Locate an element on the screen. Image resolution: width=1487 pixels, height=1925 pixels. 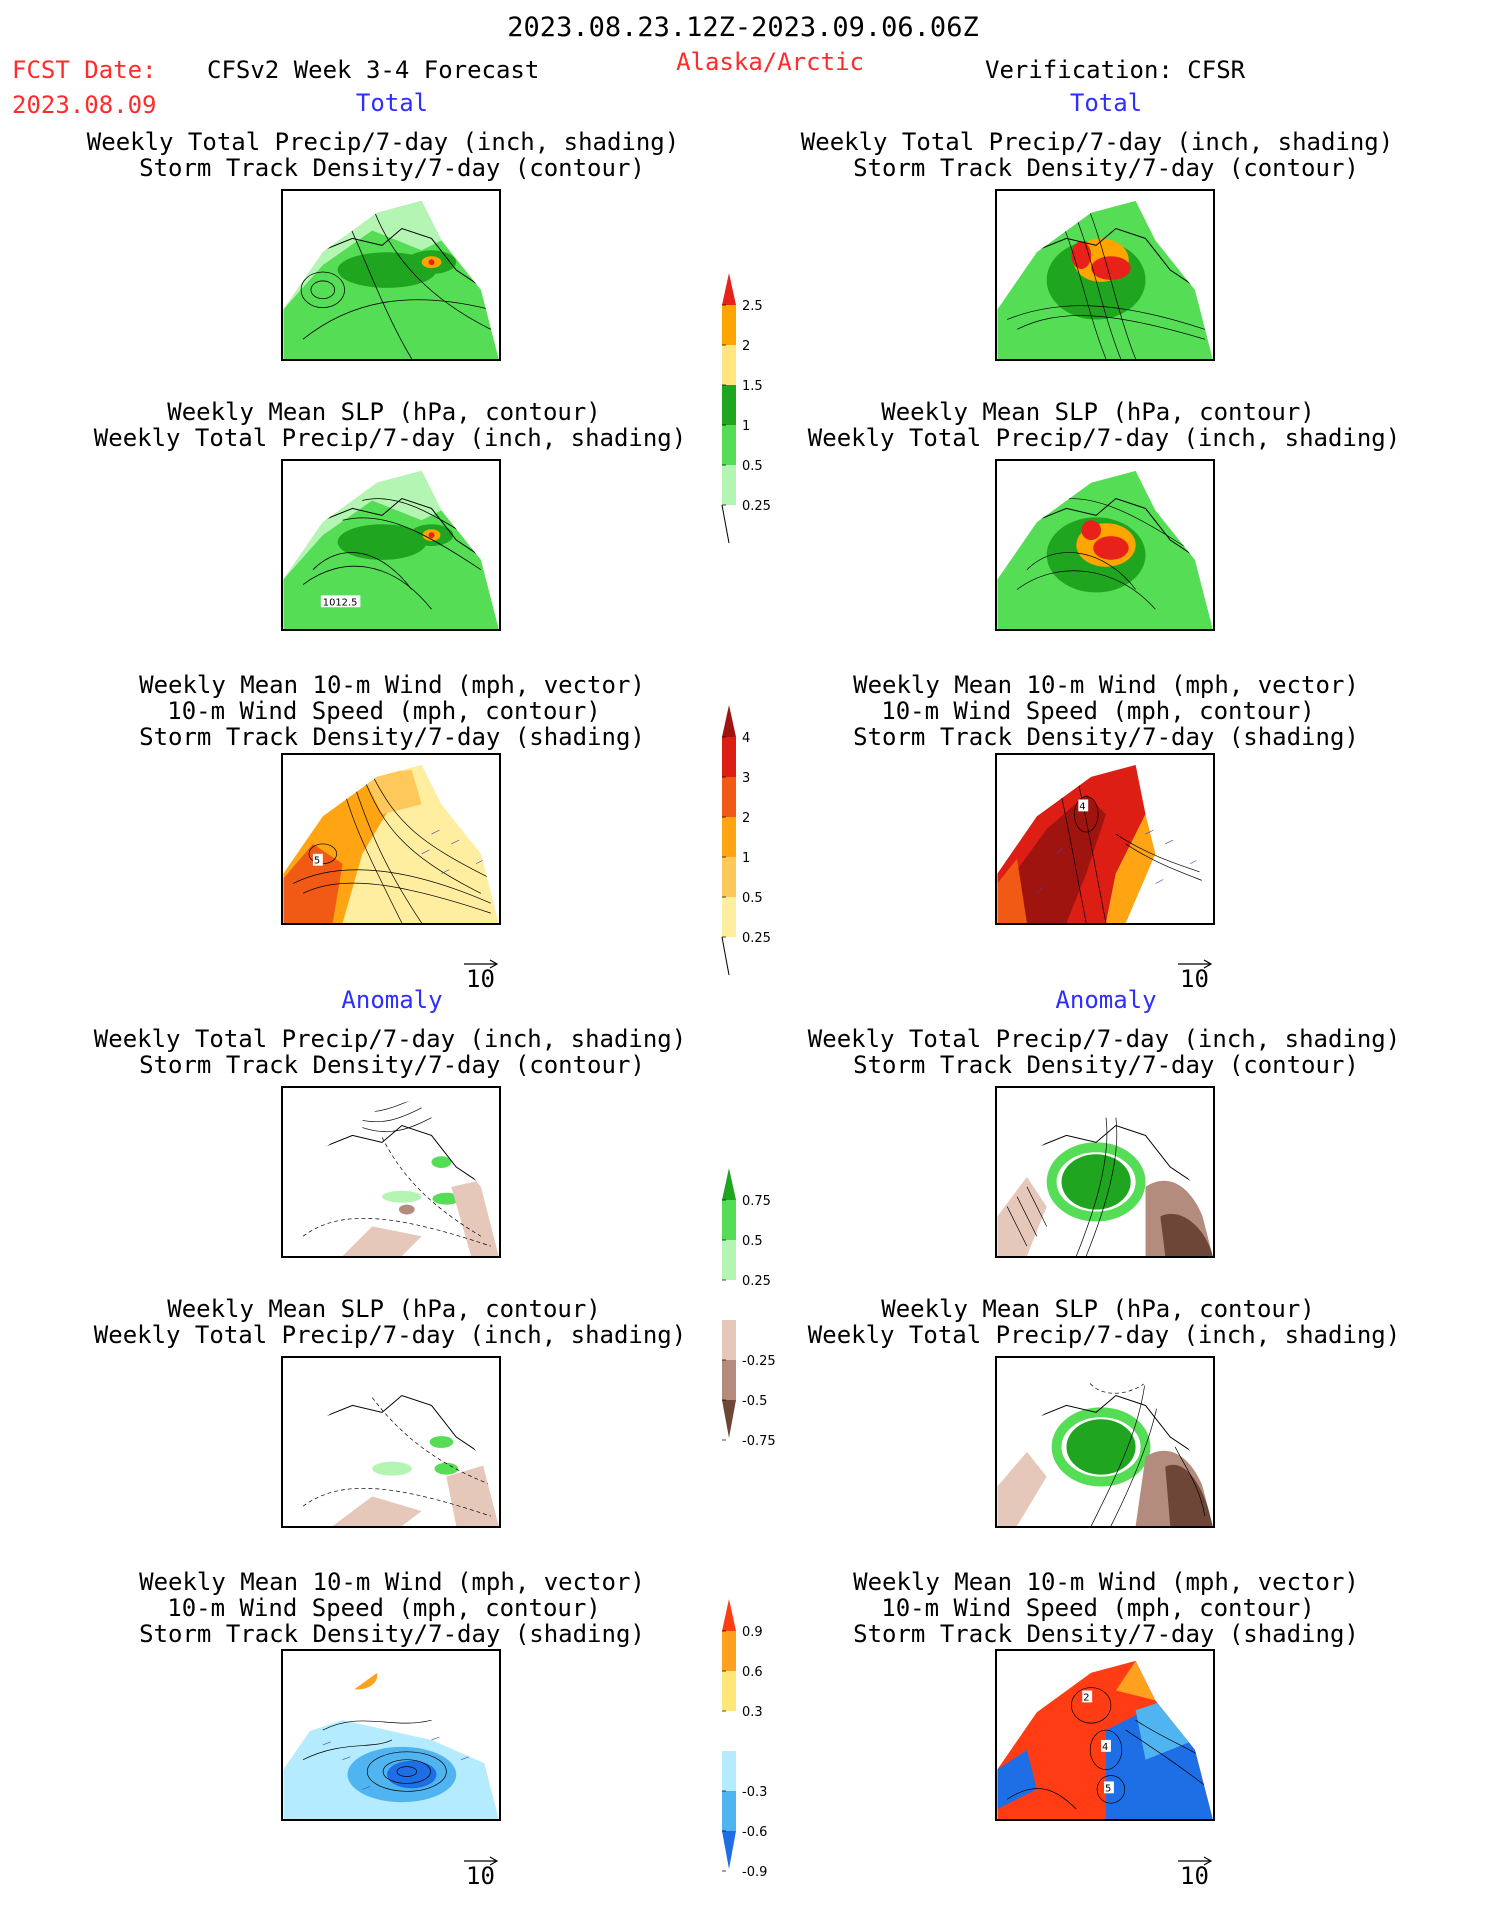
map-total-wind-storm-forecast: 5 is located at coordinates (391, 839).